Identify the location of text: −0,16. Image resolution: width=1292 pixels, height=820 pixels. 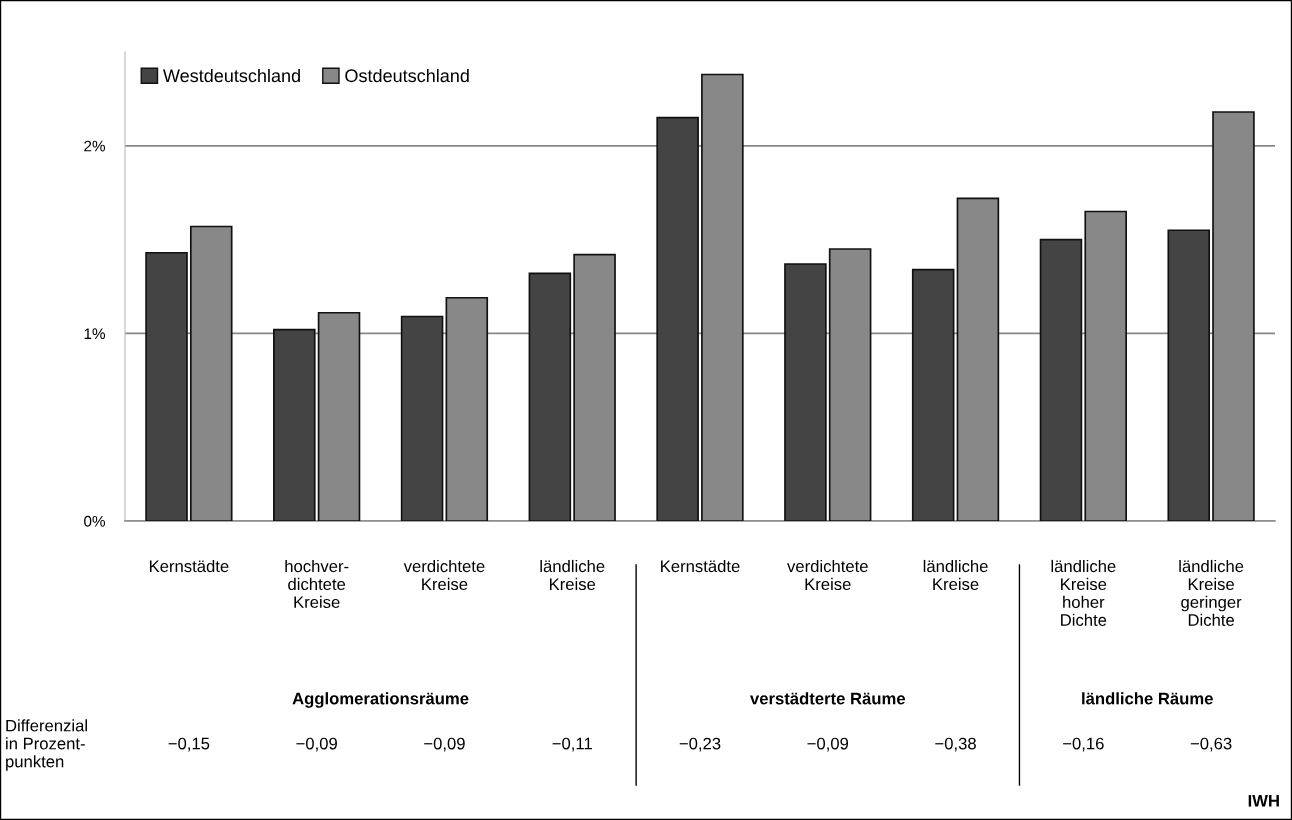
(1083, 744).